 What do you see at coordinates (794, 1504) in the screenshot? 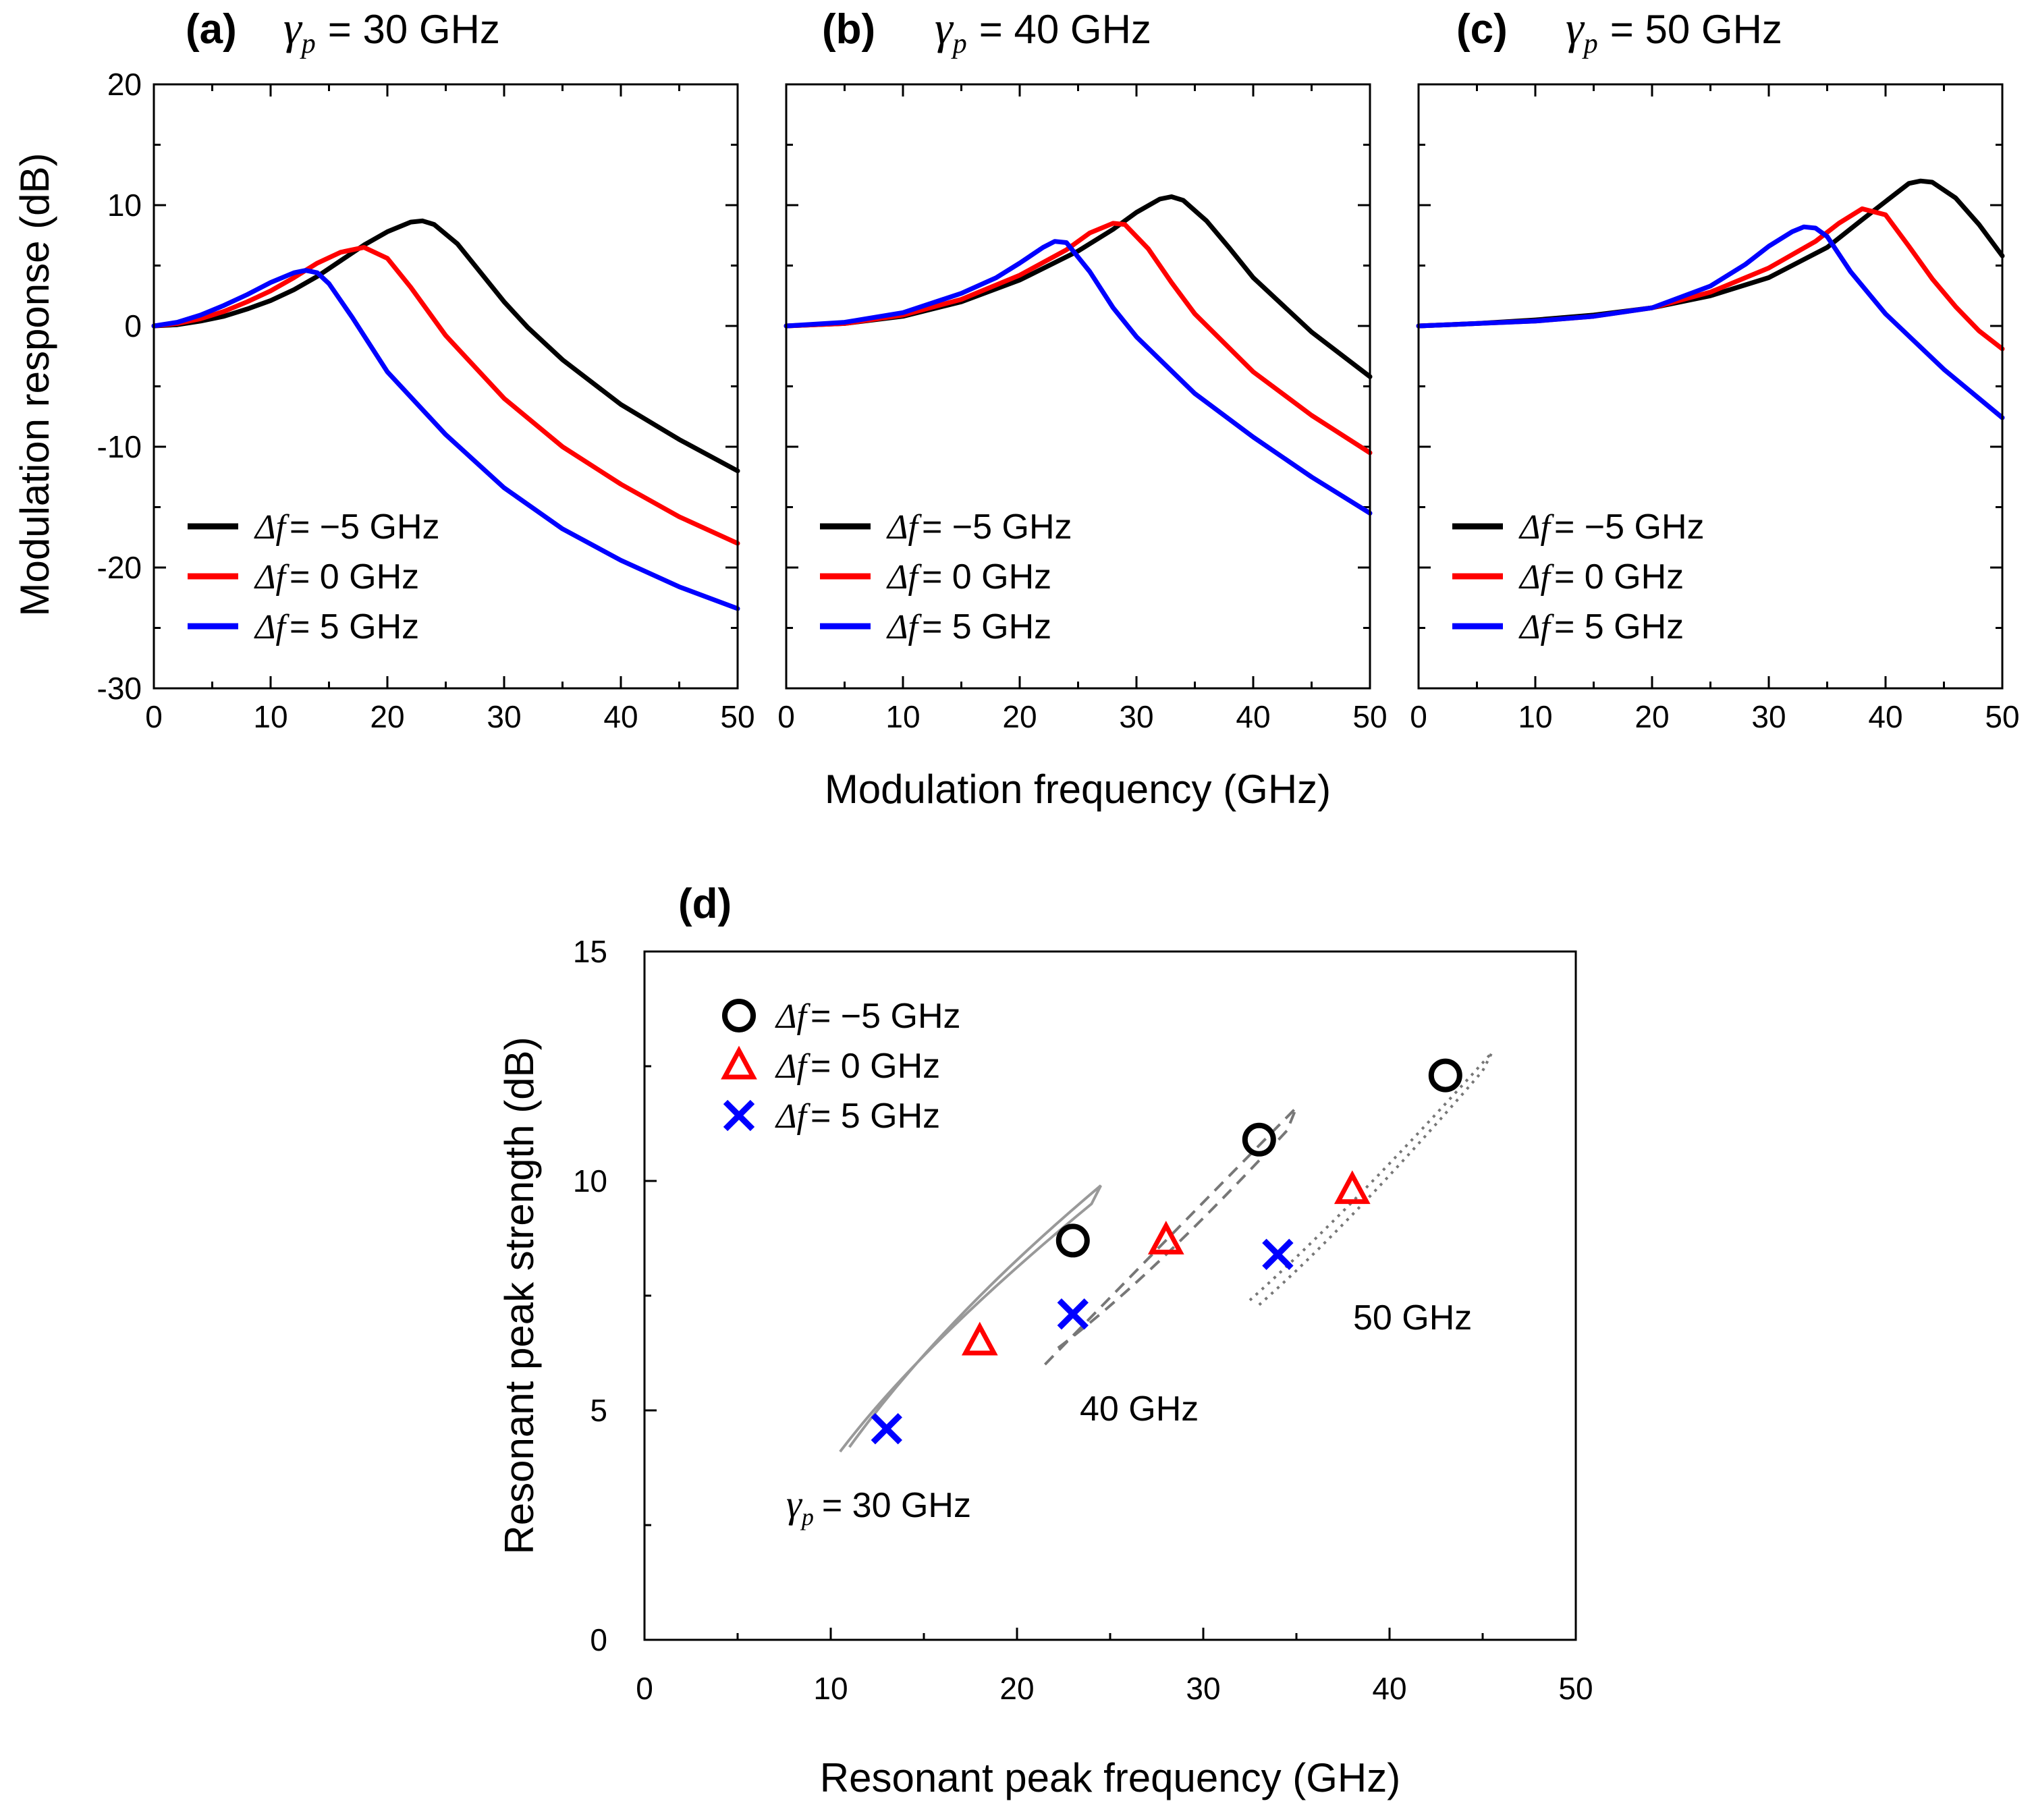
I see `group-label-symbol: γ` at bounding box center [794, 1504].